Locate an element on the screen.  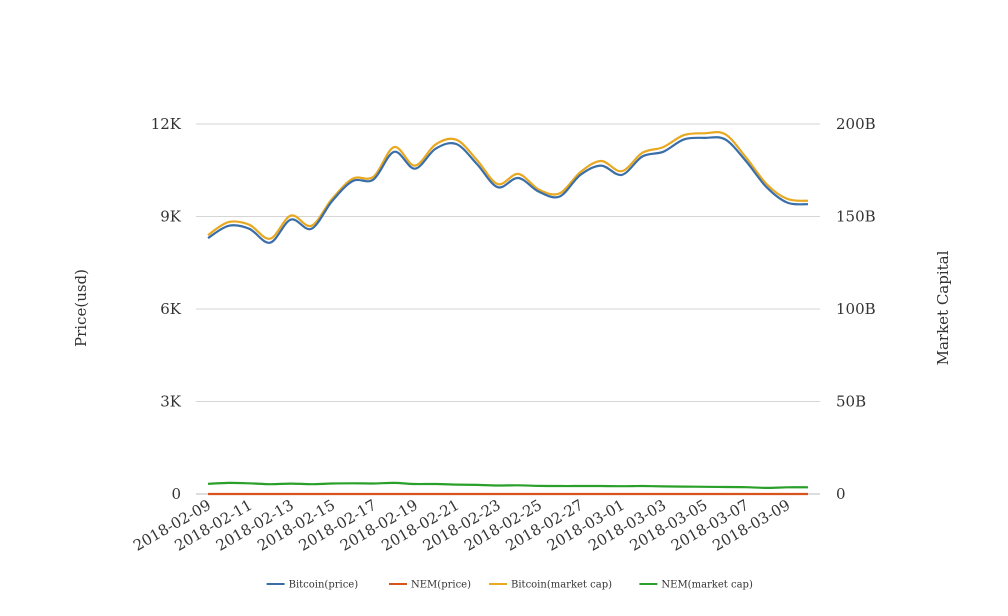
left-axis-title: Price(usd) is located at coordinates (81, 308).